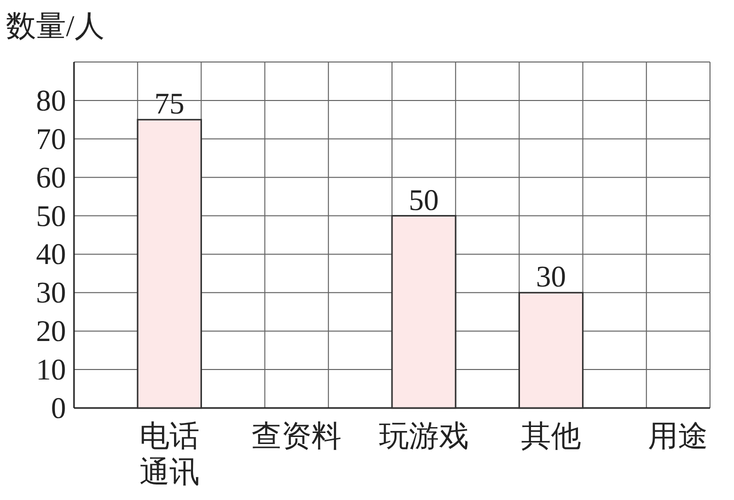 This screenshot has height=500, width=734. I want to click on y-tick-label: 80, so click(51, 101).